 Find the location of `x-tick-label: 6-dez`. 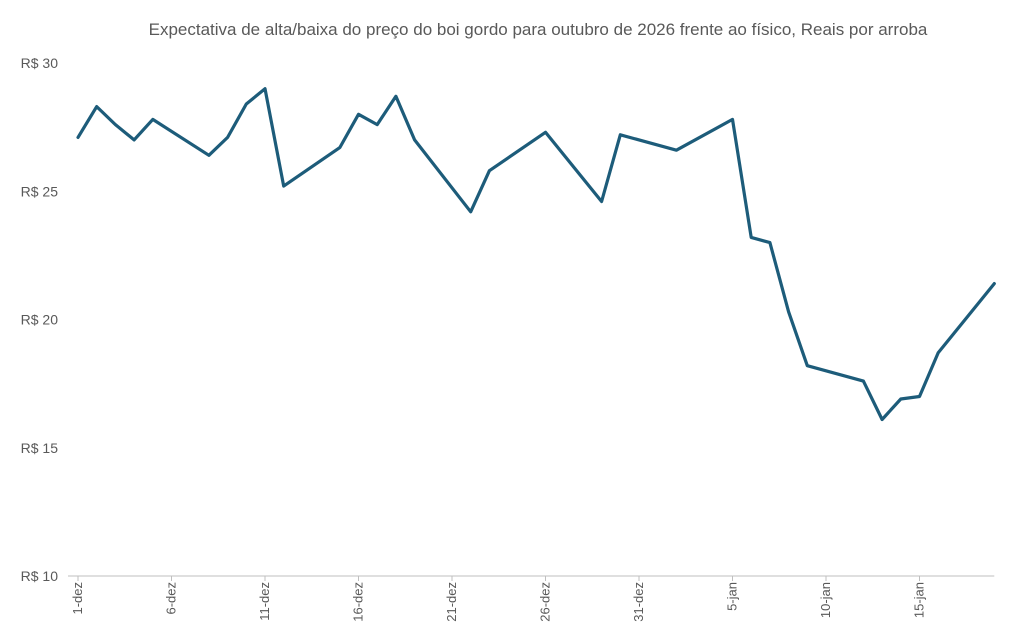

x-tick-label: 6-dez is located at coordinates (171, 598).